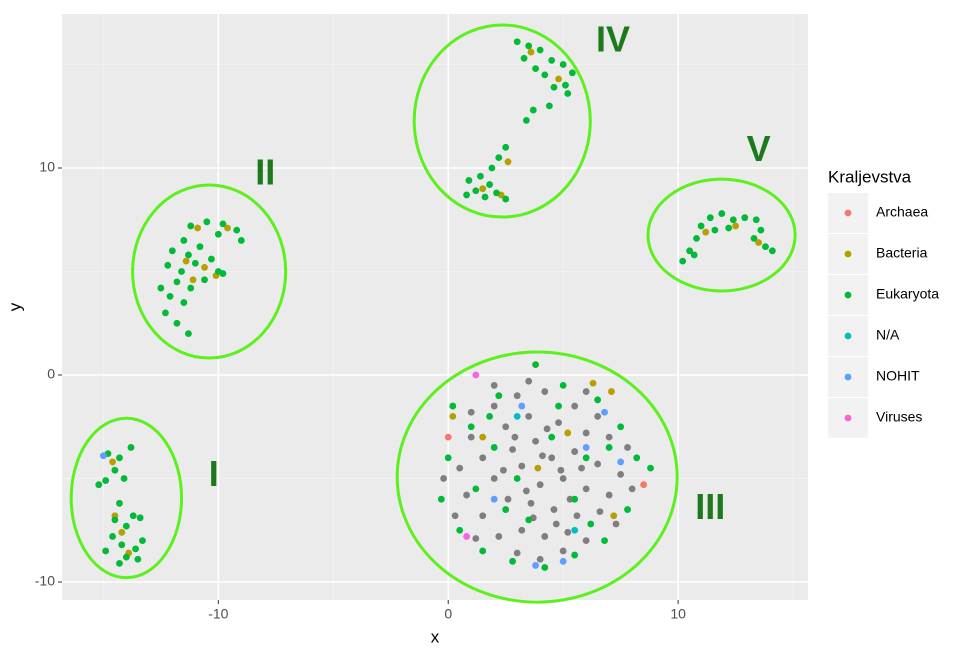 Image resolution: width=957 pixels, height=649 pixels. Describe the element at coordinates (613, 38) in the screenshot. I see `region-label: IV` at that location.